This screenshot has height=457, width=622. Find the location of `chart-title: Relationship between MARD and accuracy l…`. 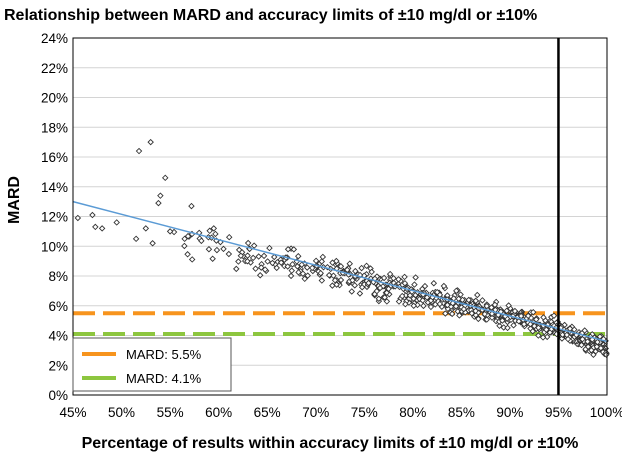

chart-title: Relationship between MARD and accuracy l… is located at coordinates (270, 15).